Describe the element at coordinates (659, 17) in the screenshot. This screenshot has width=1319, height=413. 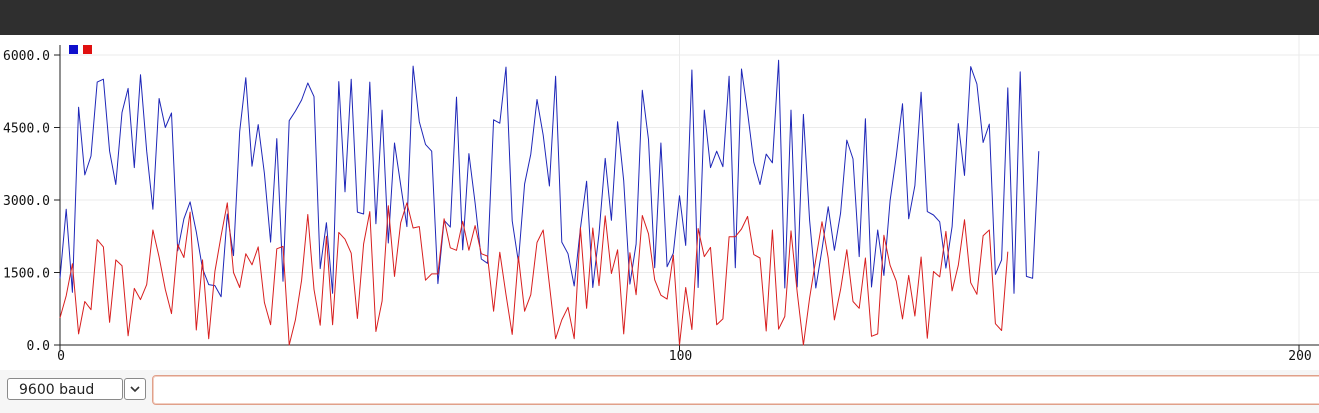
I see `window-title-bar` at that location.